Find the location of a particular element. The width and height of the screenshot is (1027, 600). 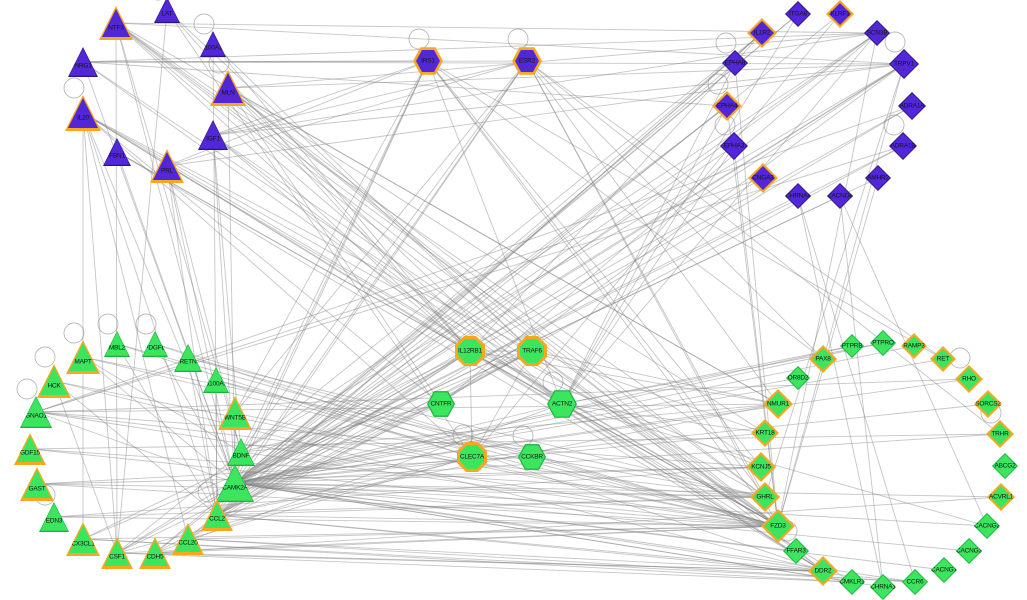

node-TRAF6: TRAF6 is located at coordinates (532, 351).